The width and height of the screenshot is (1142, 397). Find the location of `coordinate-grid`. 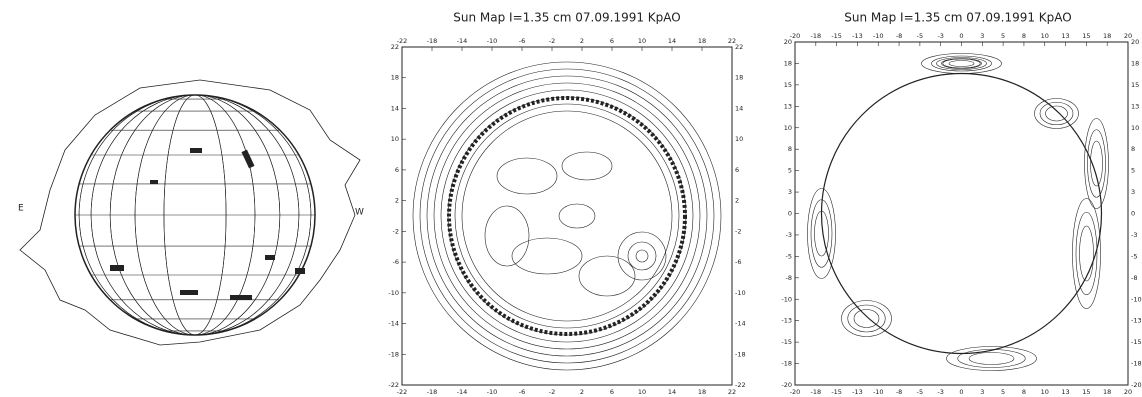

coordinate-grid is located at coordinates (195, 215).